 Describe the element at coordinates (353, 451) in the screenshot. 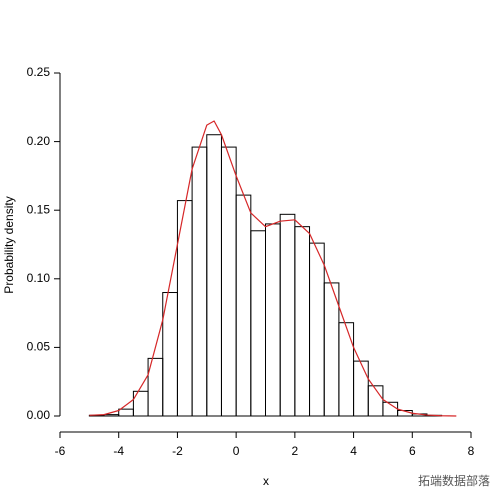

I see `x-tick-label: 4` at that location.